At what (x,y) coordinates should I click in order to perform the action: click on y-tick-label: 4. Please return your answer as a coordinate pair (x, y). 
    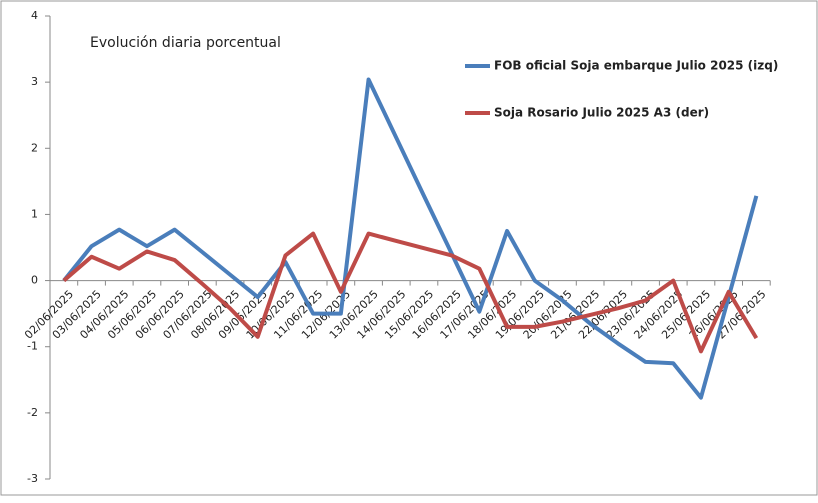
    Looking at the image, I should click on (34, 15).